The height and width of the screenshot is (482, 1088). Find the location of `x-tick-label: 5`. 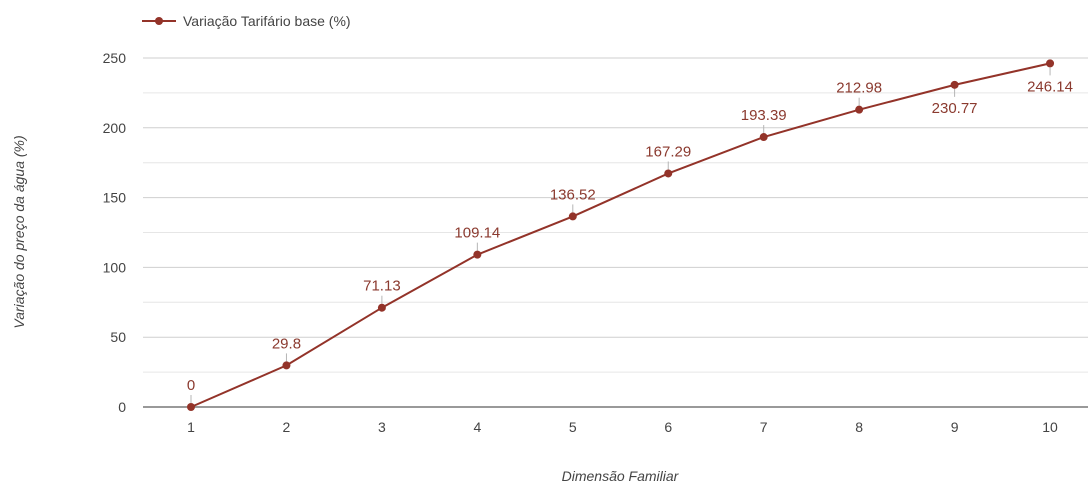

x-tick-label: 5 is located at coordinates (573, 427).